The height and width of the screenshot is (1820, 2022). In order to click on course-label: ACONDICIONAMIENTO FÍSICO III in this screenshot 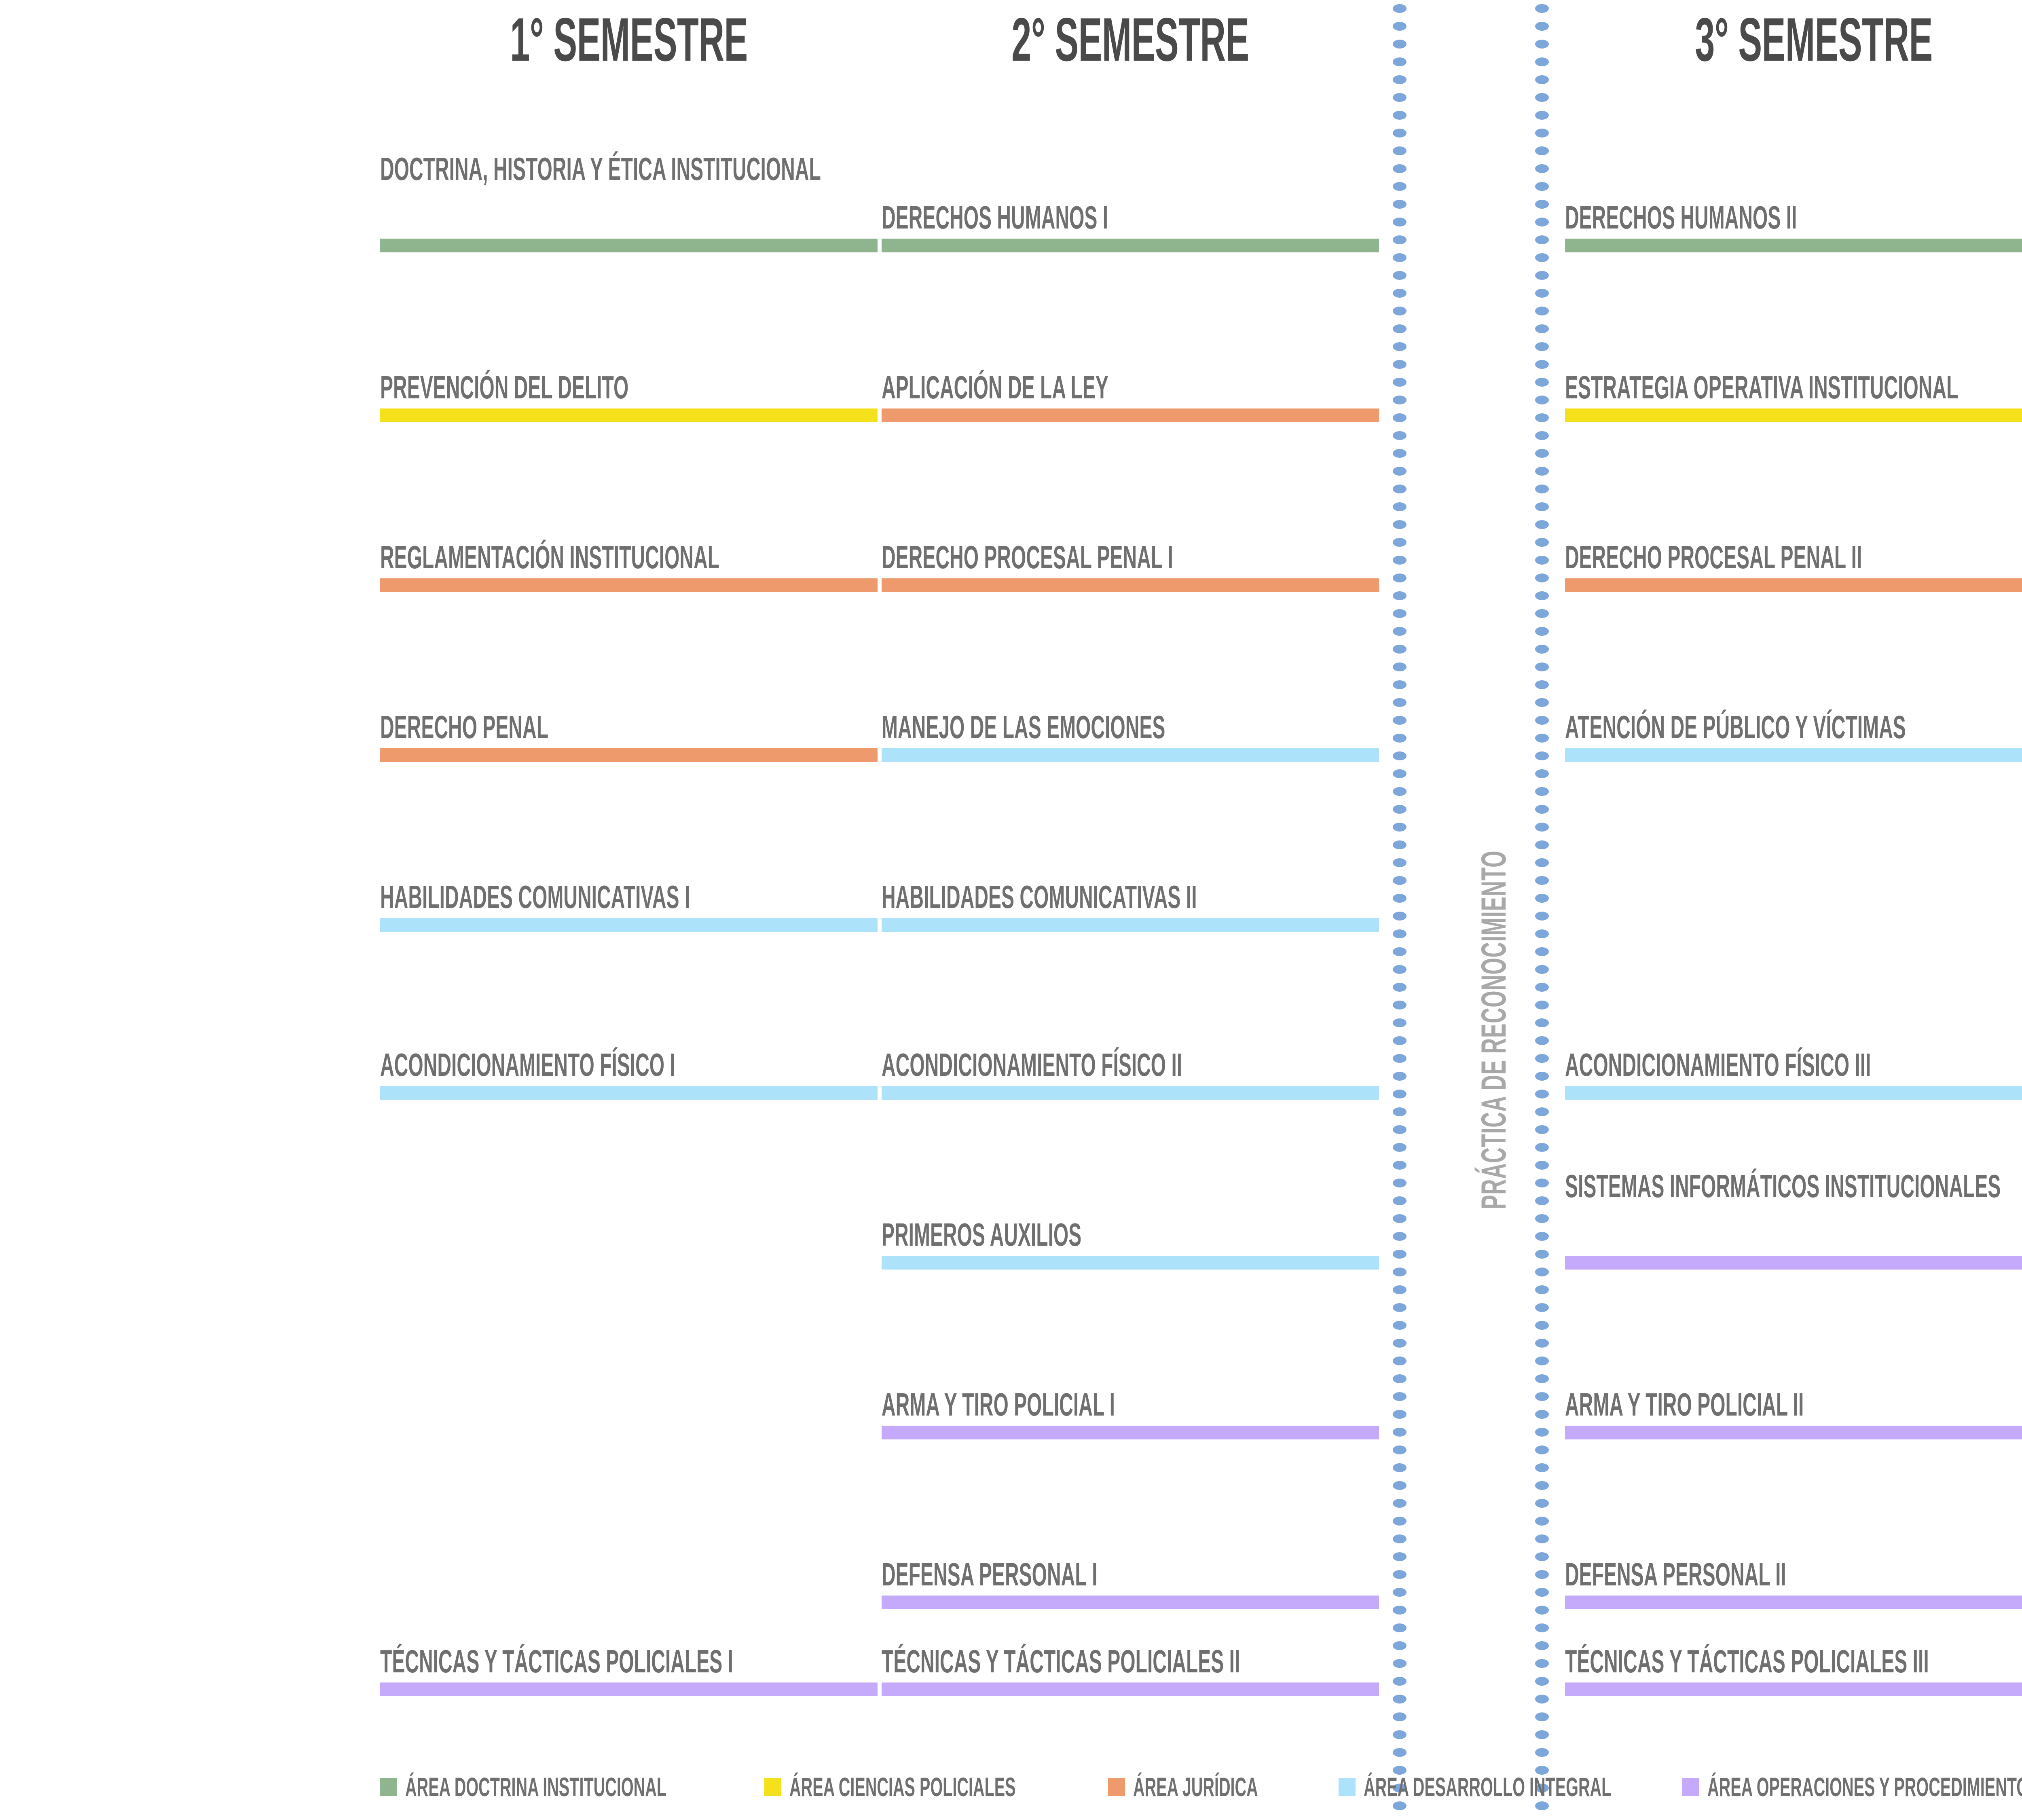, I will do `click(1718, 1065)`.